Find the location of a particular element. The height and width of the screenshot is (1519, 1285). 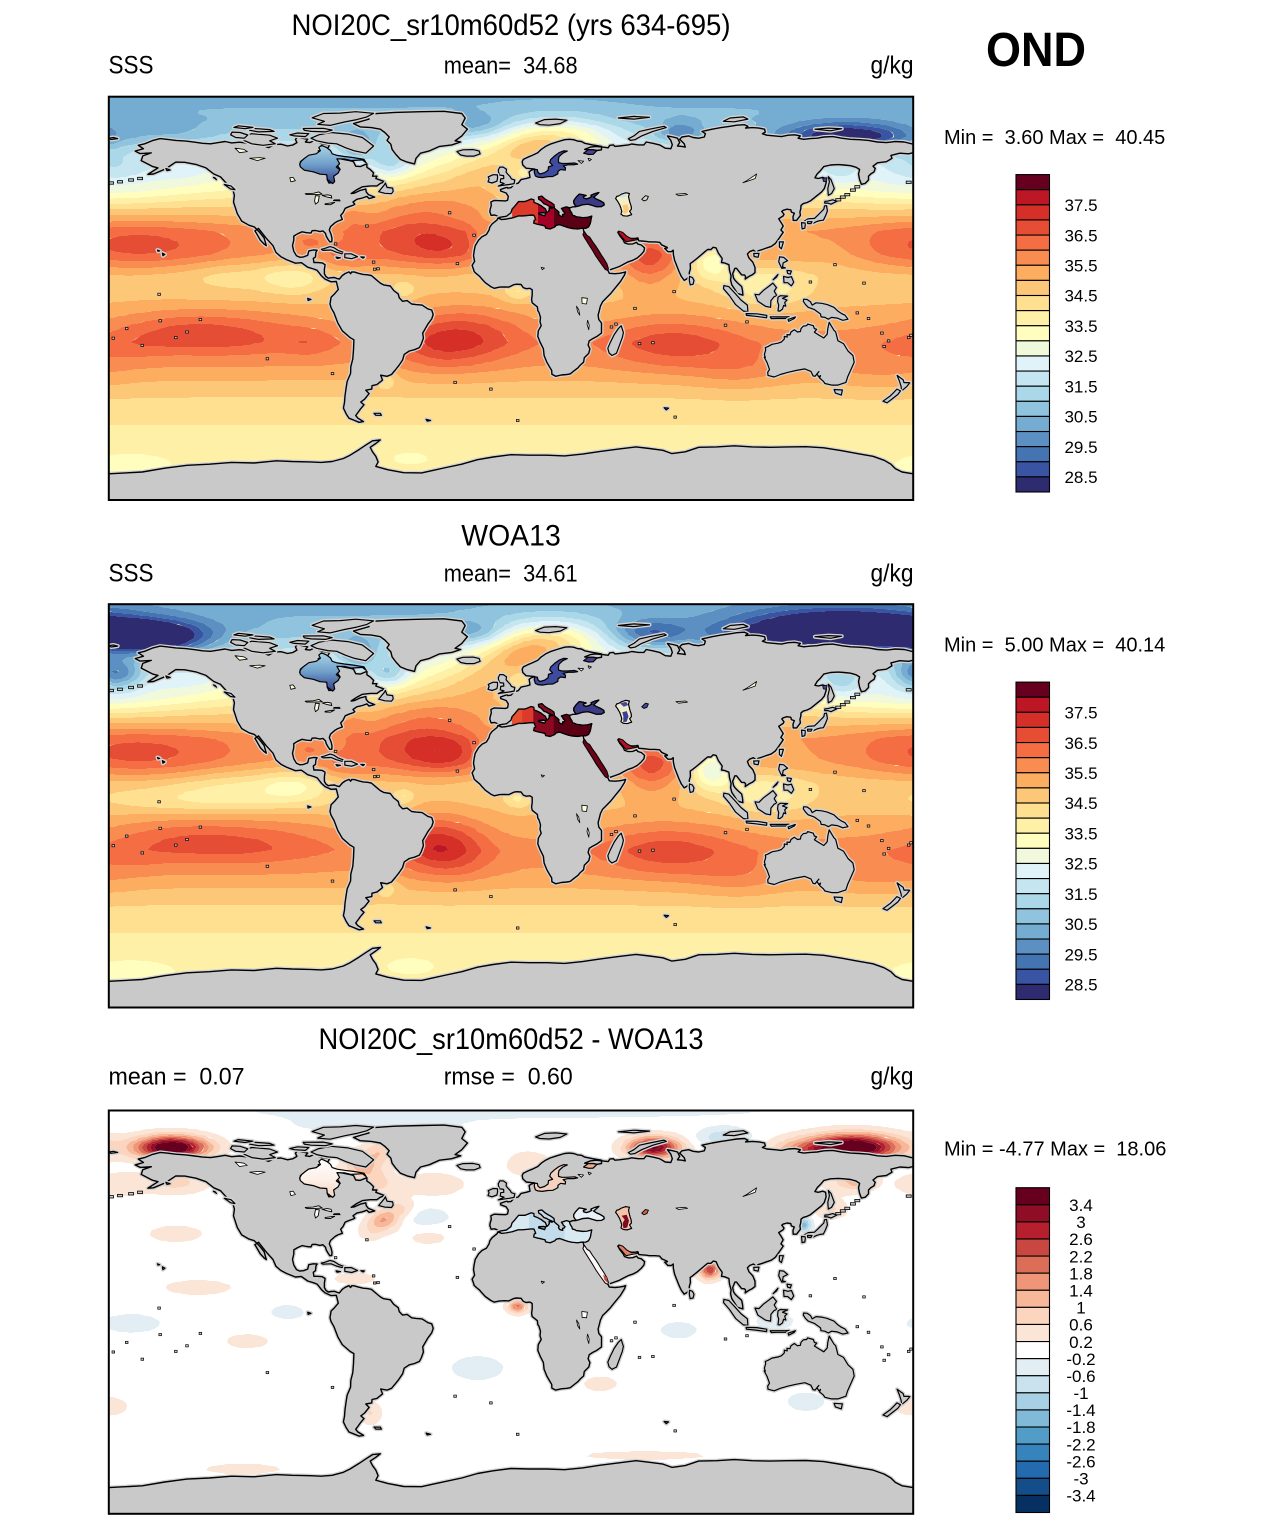

svg-text: WOA13 is located at coordinates (511, 536).